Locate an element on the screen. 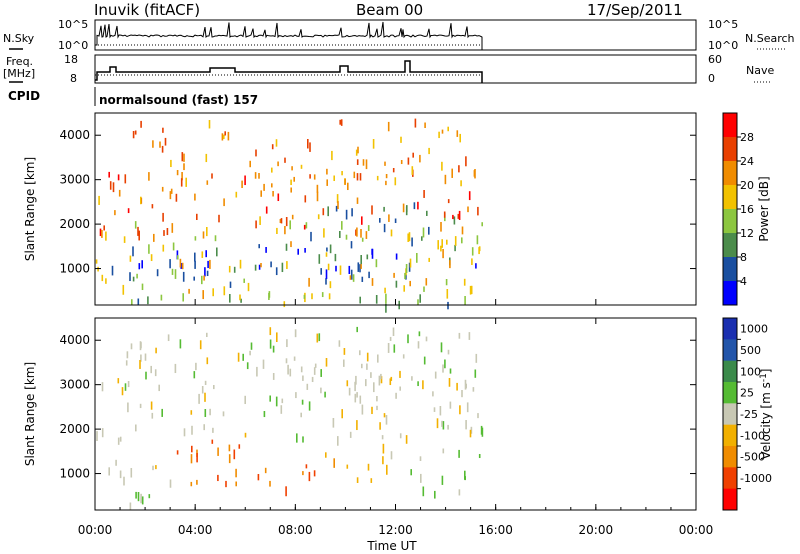 The width and height of the screenshot is (800, 554). power-colorbar-label: Power [dB] is located at coordinates (764, 208).